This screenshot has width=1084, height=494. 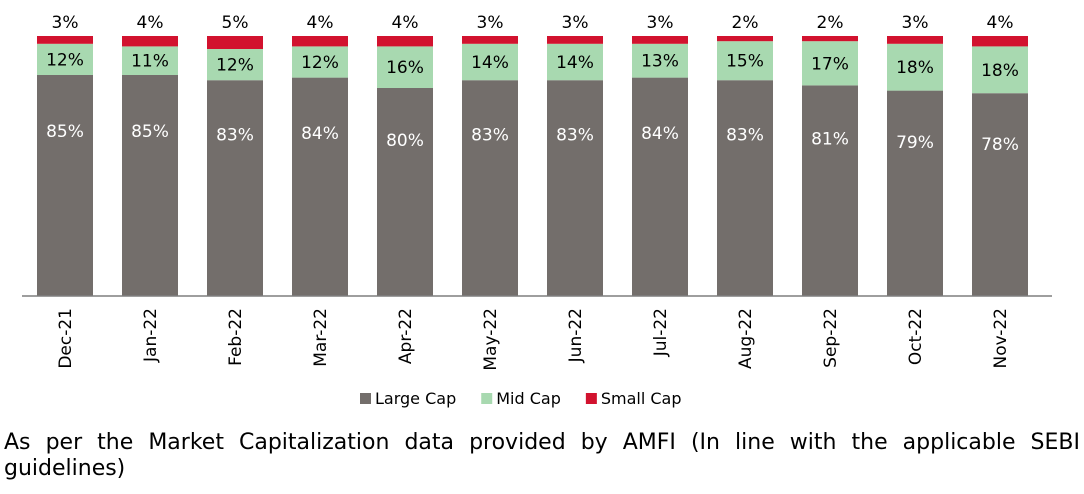 What do you see at coordinates (528, 398) in the screenshot?
I see `legend-label-mid-cap: Mid Cap` at bounding box center [528, 398].